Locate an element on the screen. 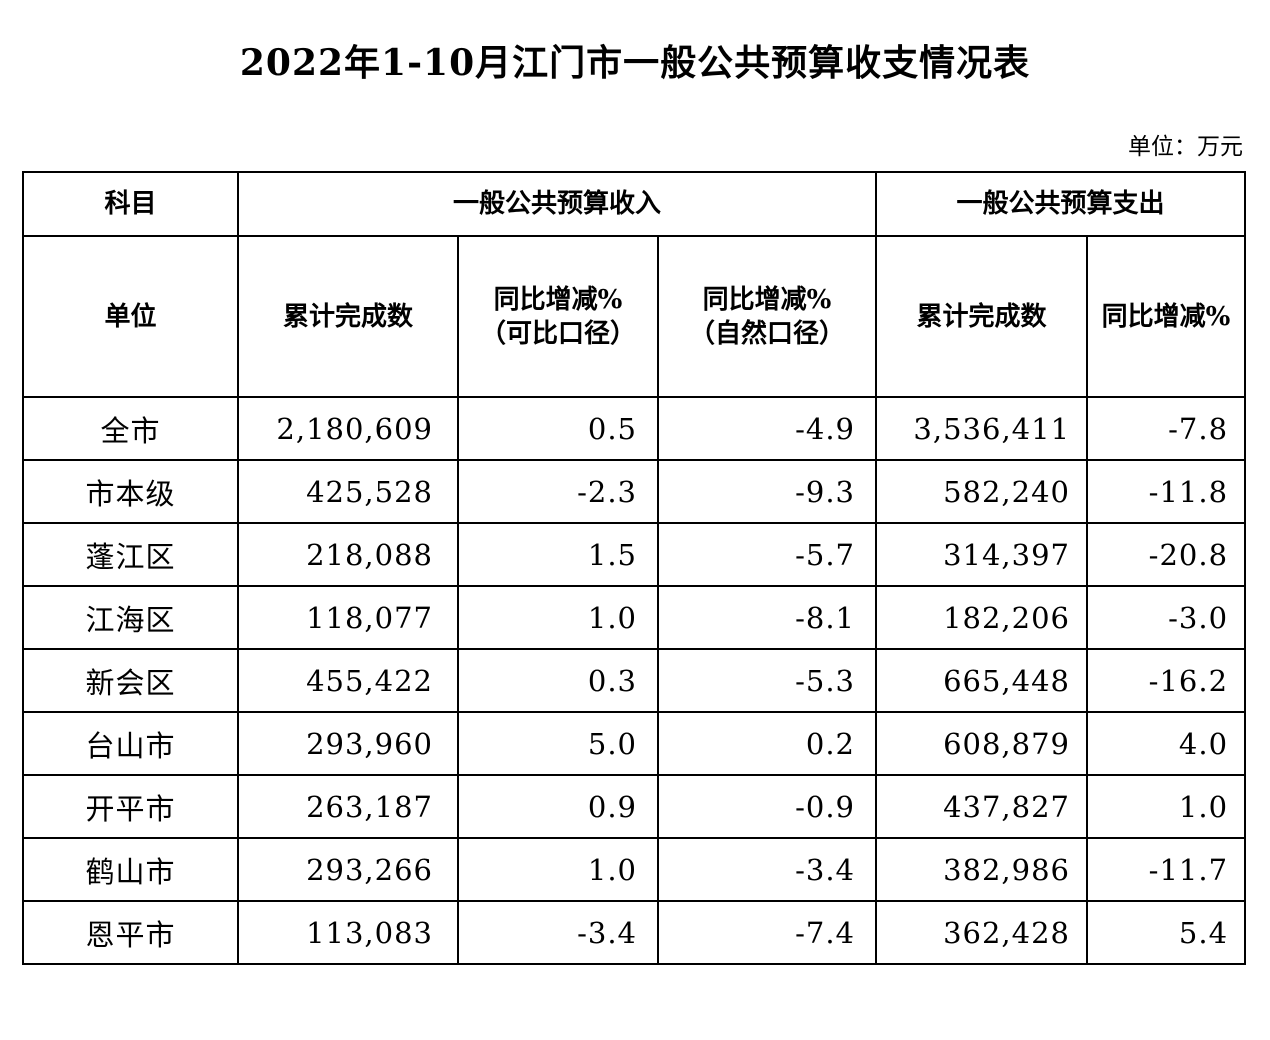 The height and width of the screenshot is (1040, 1270). cell-revenue-yoy-natural: -9.3 is located at coordinates (767, 491).